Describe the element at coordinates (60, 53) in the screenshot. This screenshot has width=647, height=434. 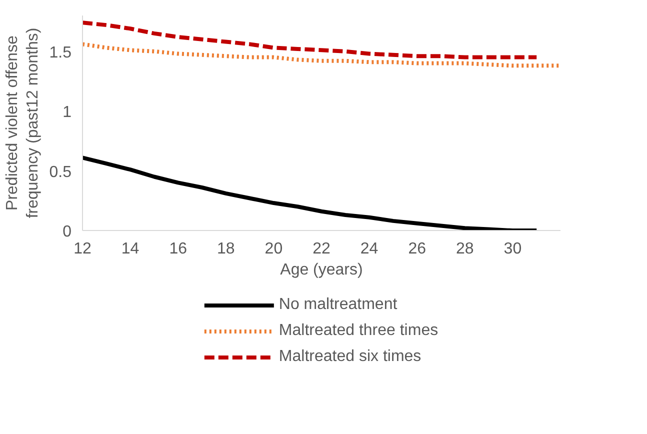
I see `y-tick-label: 1.5` at that location.